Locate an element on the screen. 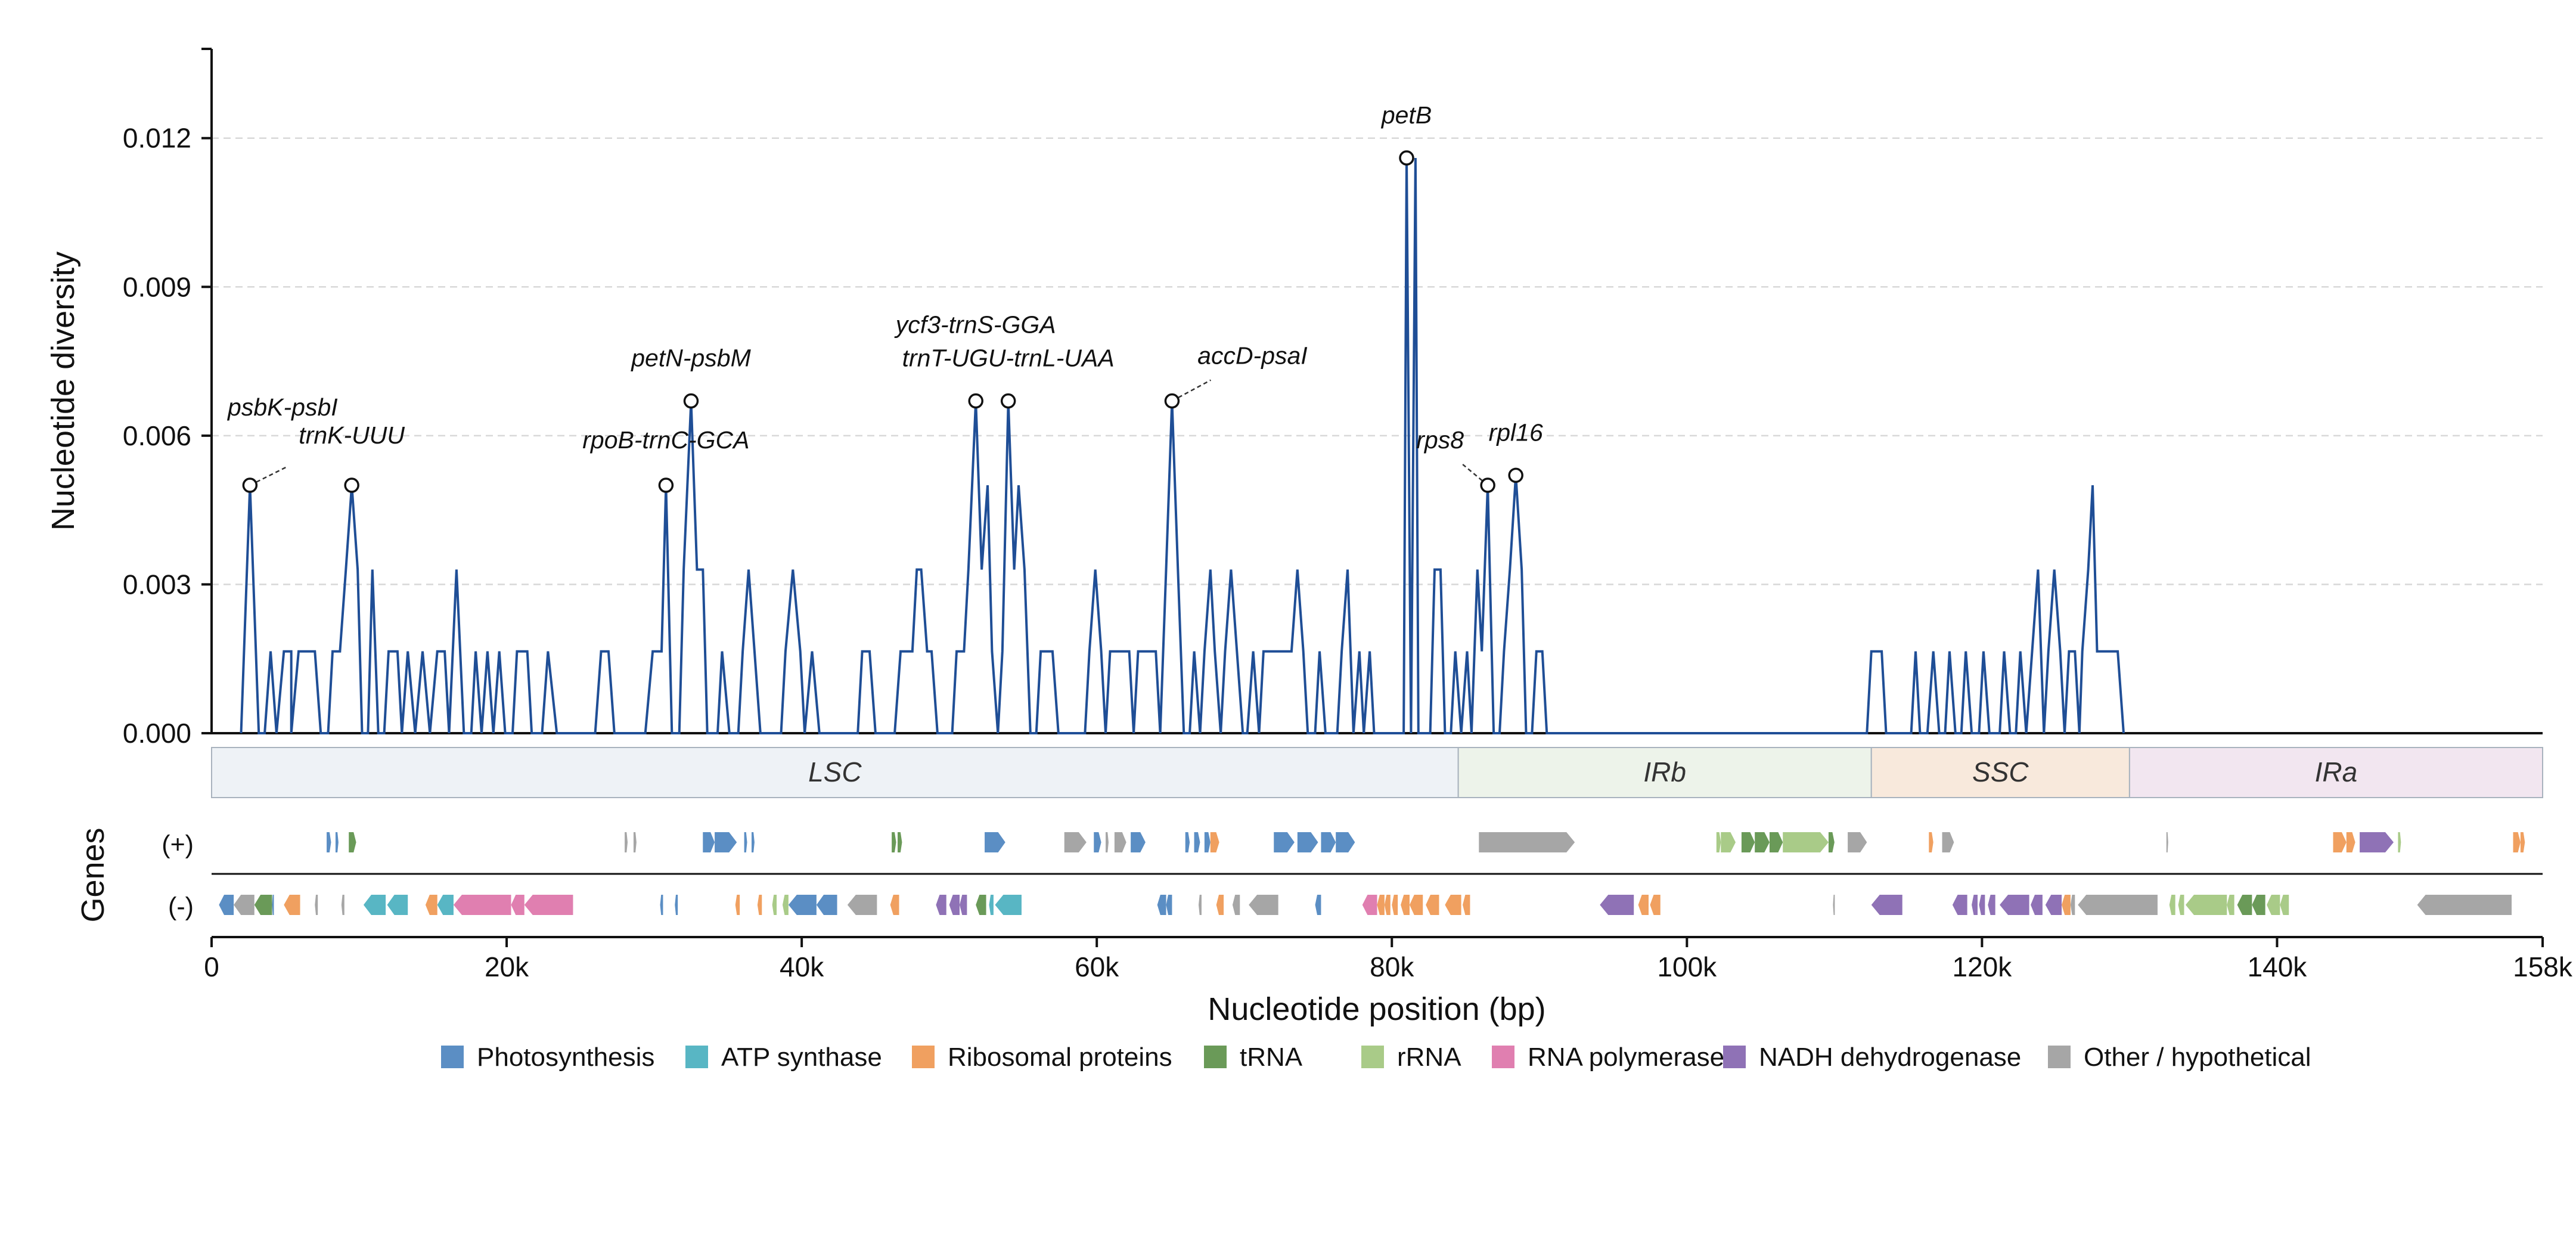  x-tick-label: 20k is located at coordinates (507, 966).